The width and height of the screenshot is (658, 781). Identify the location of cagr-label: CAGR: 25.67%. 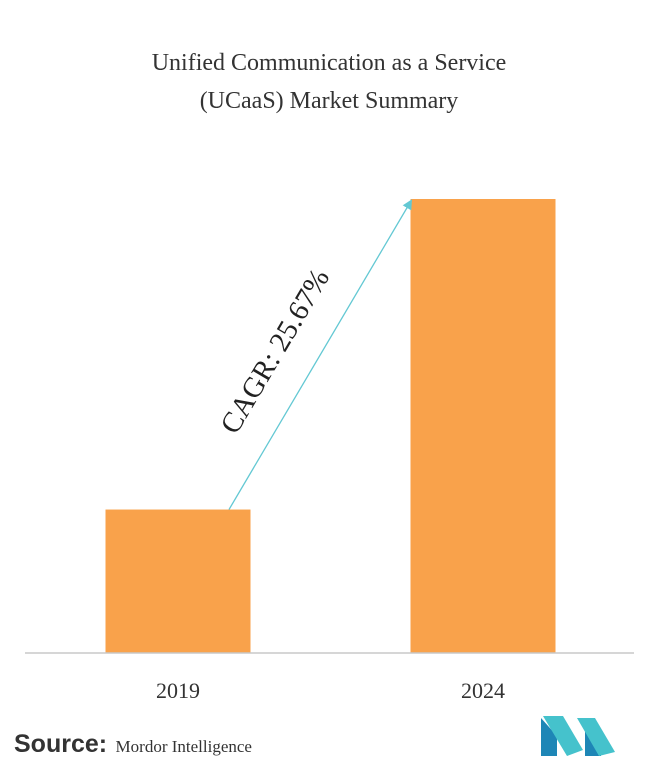
(275, 352).